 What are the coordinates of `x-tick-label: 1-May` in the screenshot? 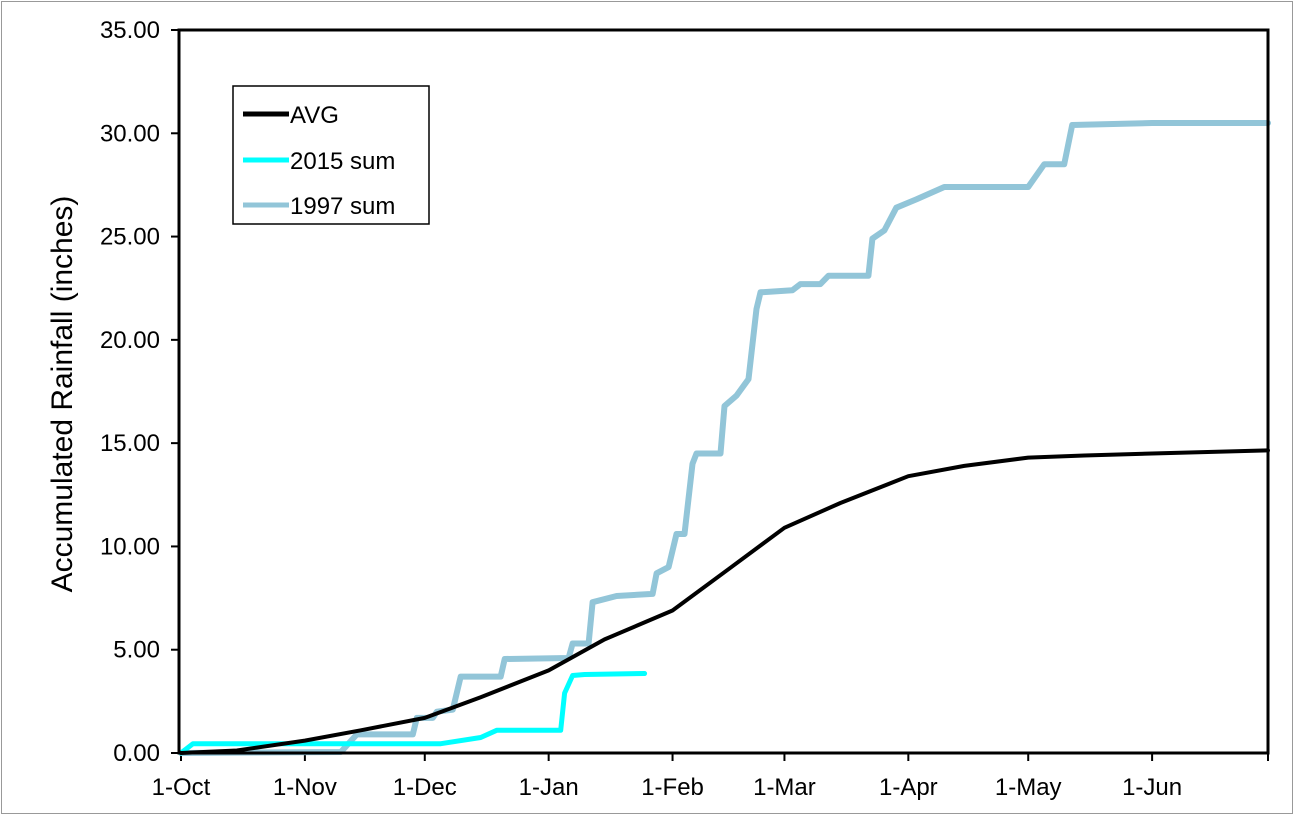 It's located at (1028, 787).